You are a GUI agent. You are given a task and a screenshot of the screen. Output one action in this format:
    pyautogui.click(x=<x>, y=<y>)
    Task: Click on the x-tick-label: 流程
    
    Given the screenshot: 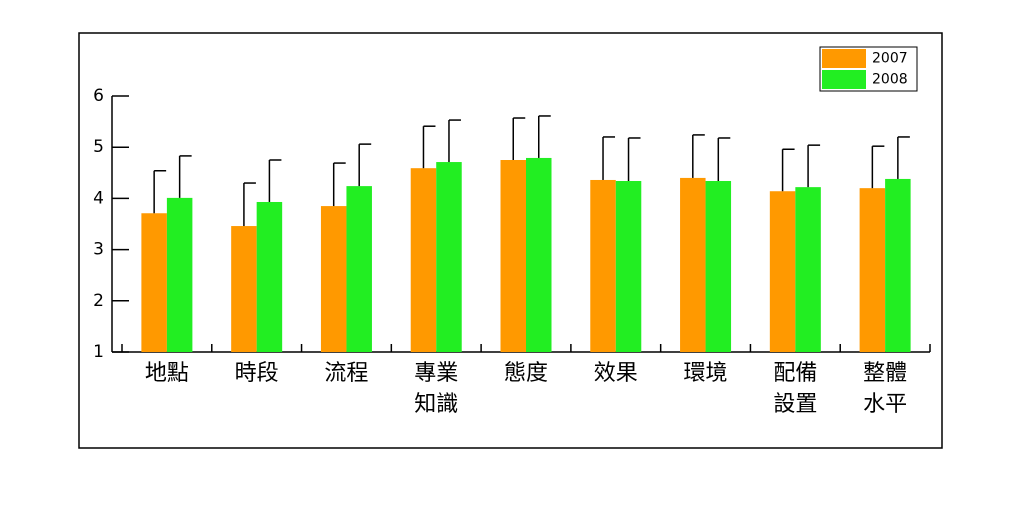 What is the action you would take?
    pyautogui.click(x=346, y=373)
    